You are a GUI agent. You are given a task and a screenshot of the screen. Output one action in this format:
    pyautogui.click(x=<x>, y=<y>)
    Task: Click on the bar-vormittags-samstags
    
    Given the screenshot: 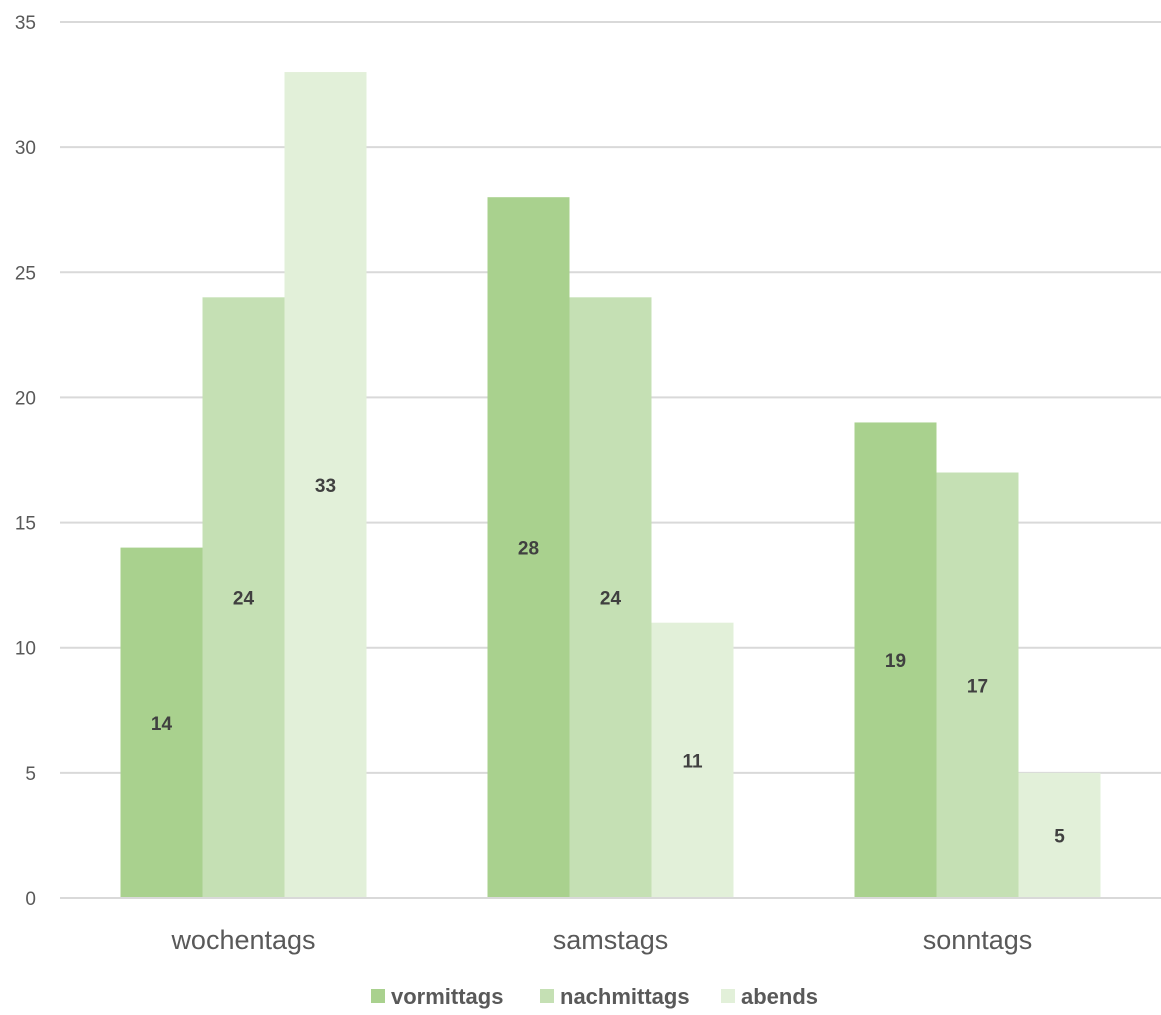 What is the action you would take?
    pyautogui.click(x=528, y=547)
    